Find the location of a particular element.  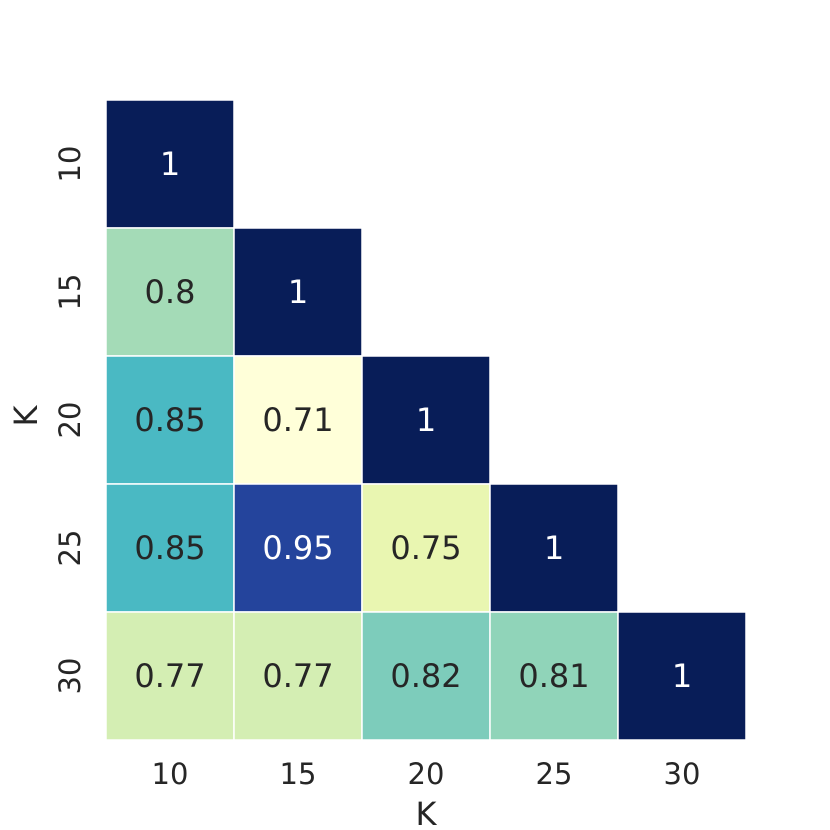

cell-value-label-30-15: 0.77 is located at coordinates (297, 676).